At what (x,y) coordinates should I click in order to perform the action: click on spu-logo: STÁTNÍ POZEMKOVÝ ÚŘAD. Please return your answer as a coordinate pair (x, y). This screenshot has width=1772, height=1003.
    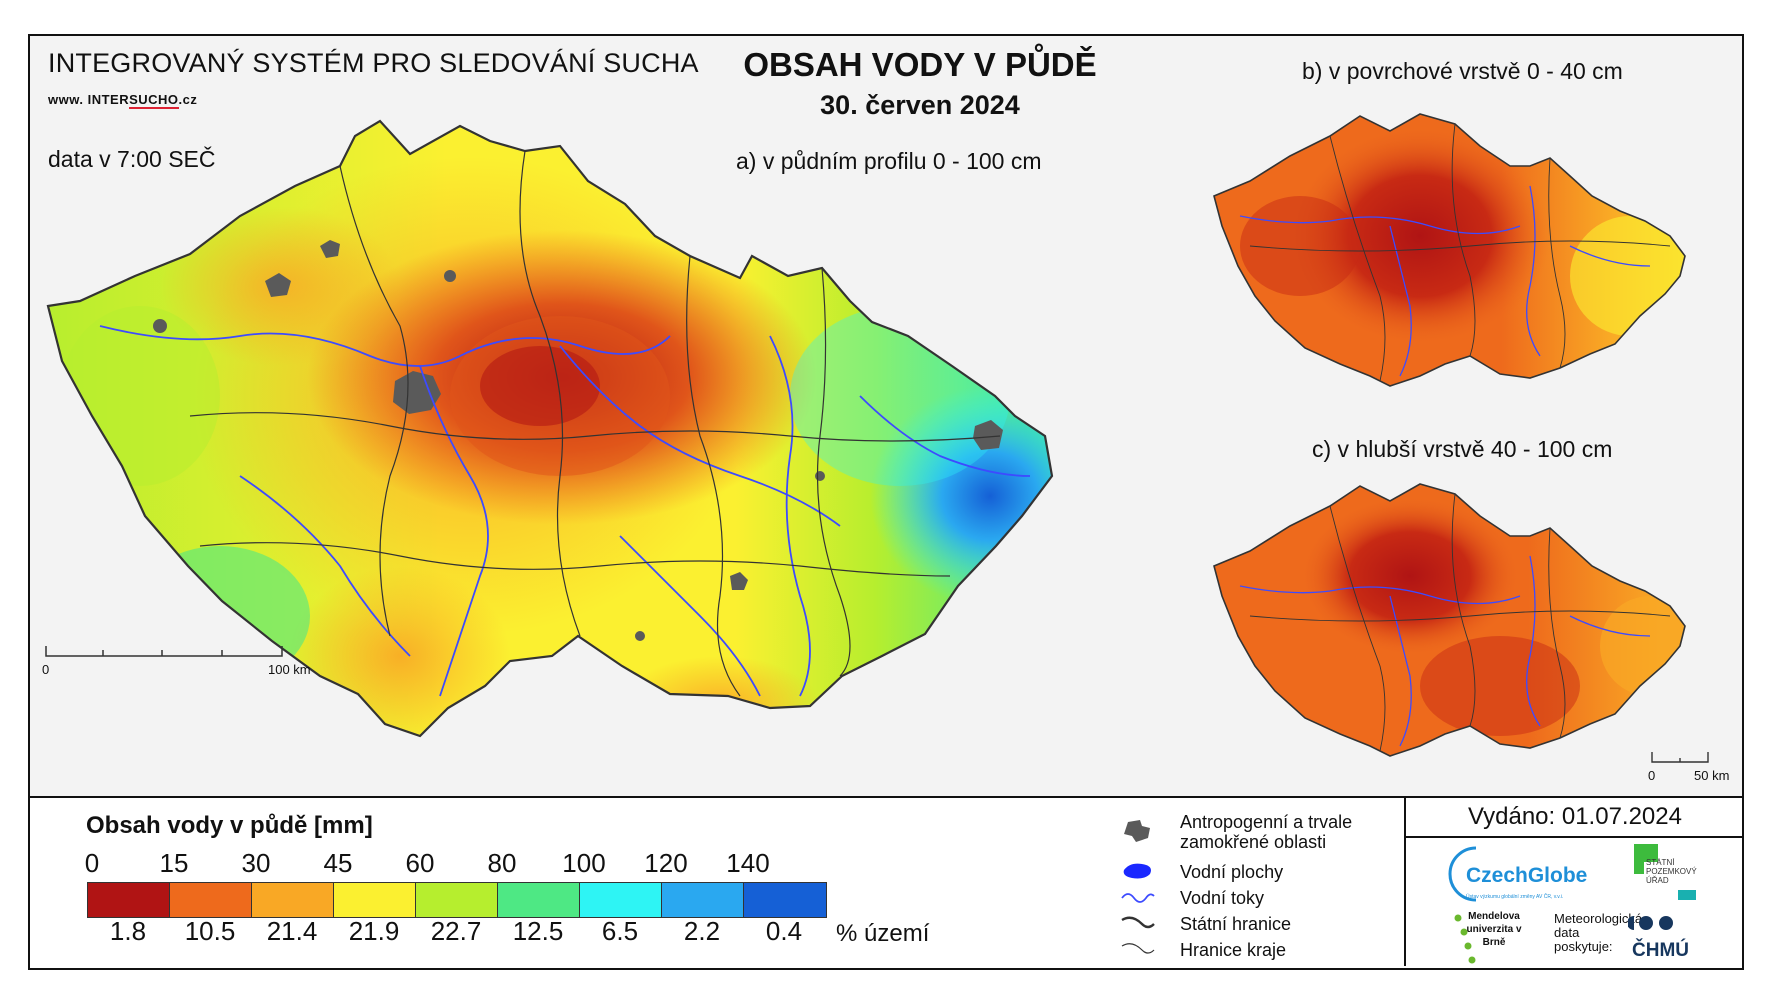
    Looking at the image, I should click on (1670, 875).